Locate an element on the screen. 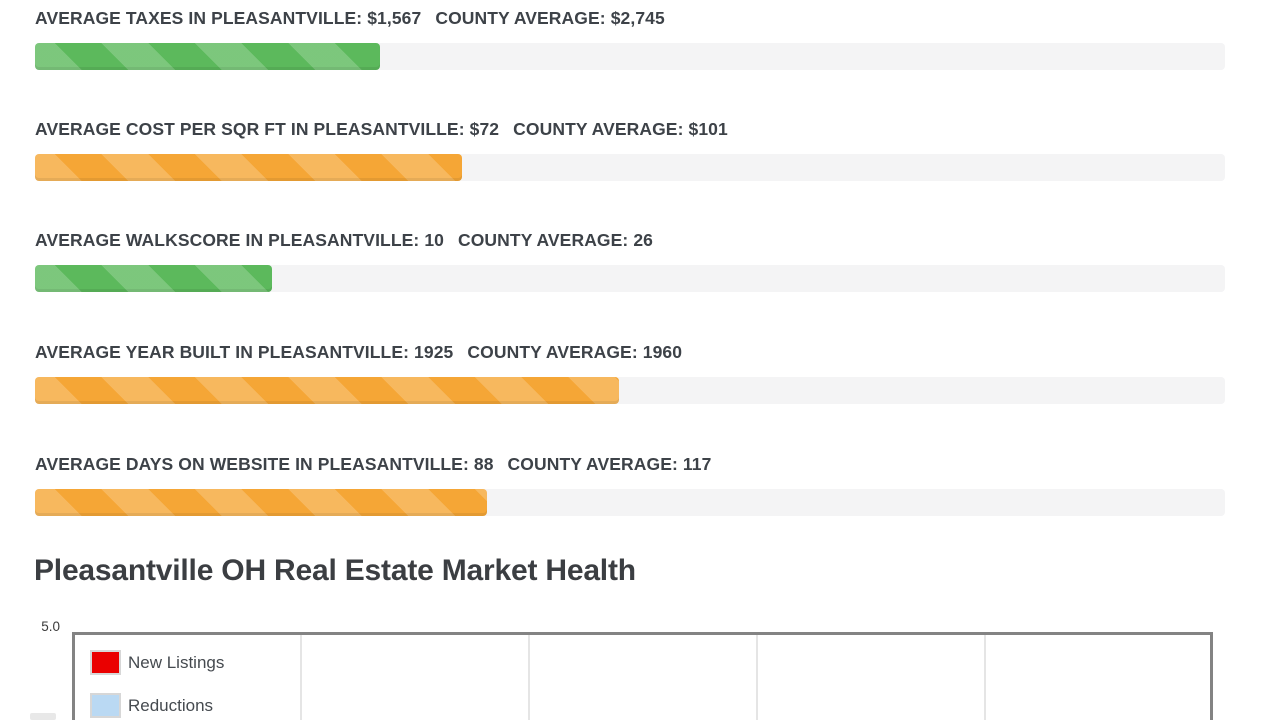 This screenshot has width=1280, height=720. stat-county-value: $101 is located at coordinates (708, 129).